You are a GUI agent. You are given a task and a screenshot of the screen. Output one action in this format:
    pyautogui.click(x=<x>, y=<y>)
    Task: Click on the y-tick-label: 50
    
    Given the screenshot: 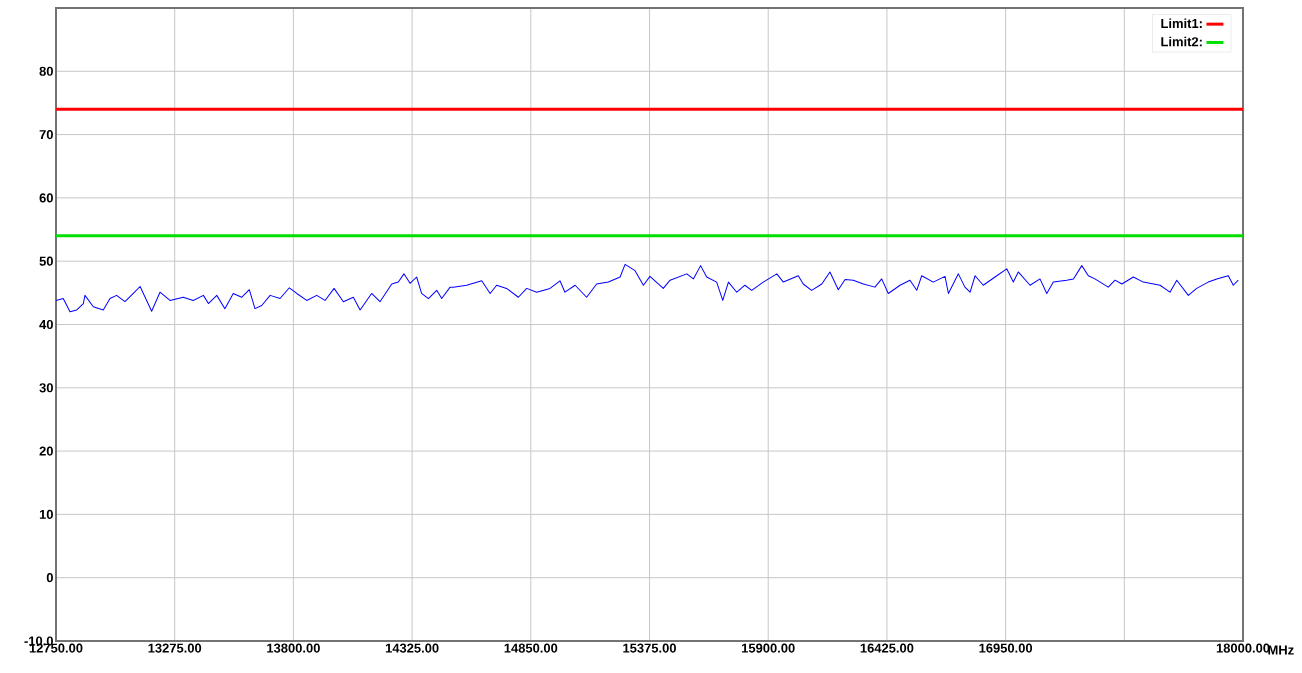 What is the action you would take?
    pyautogui.click(x=46, y=261)
    